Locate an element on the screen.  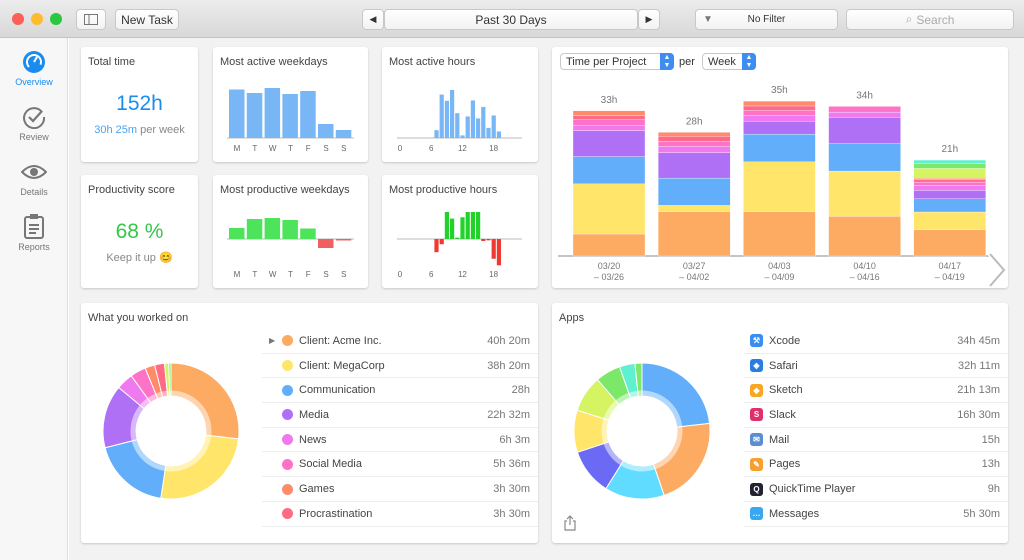
x-tick-label: – 04/19 is located at coordinates (950, 277).